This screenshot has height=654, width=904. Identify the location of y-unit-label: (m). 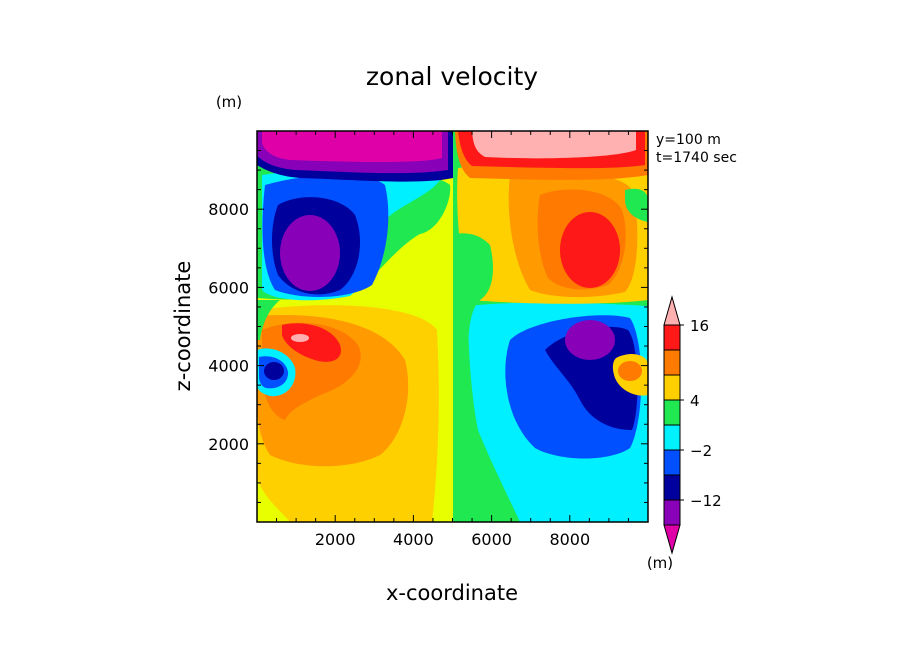
(229, 102).